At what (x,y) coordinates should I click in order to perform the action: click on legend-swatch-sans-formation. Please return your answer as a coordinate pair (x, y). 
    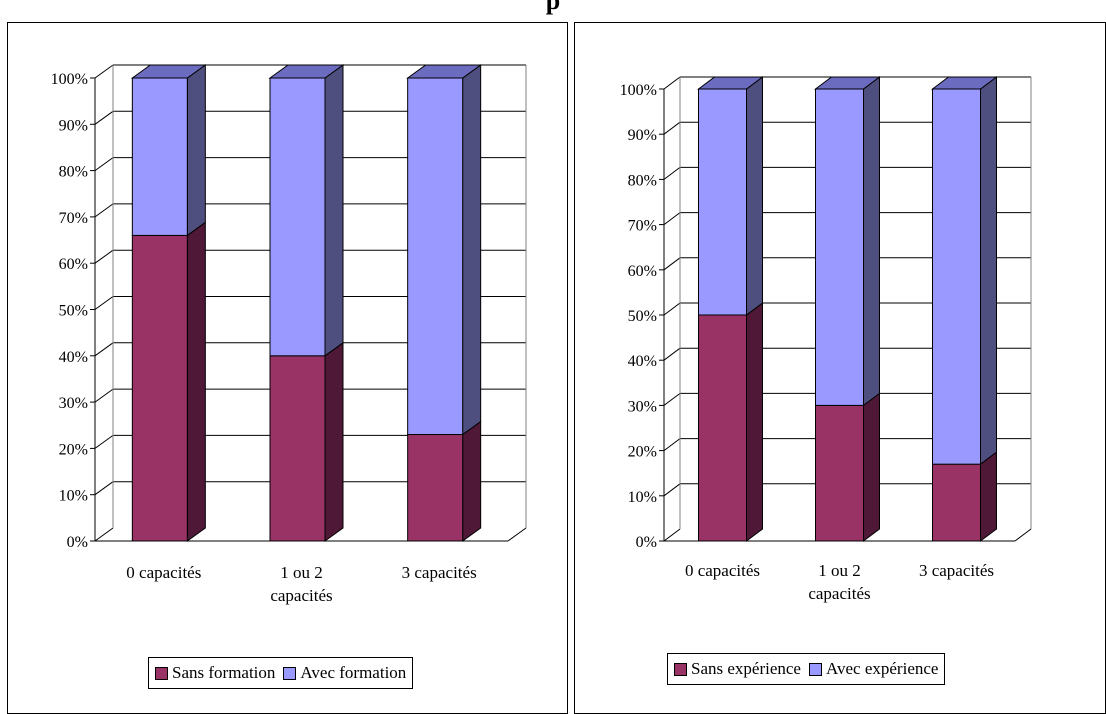
    Looking at the image, I should click on (161, 673).